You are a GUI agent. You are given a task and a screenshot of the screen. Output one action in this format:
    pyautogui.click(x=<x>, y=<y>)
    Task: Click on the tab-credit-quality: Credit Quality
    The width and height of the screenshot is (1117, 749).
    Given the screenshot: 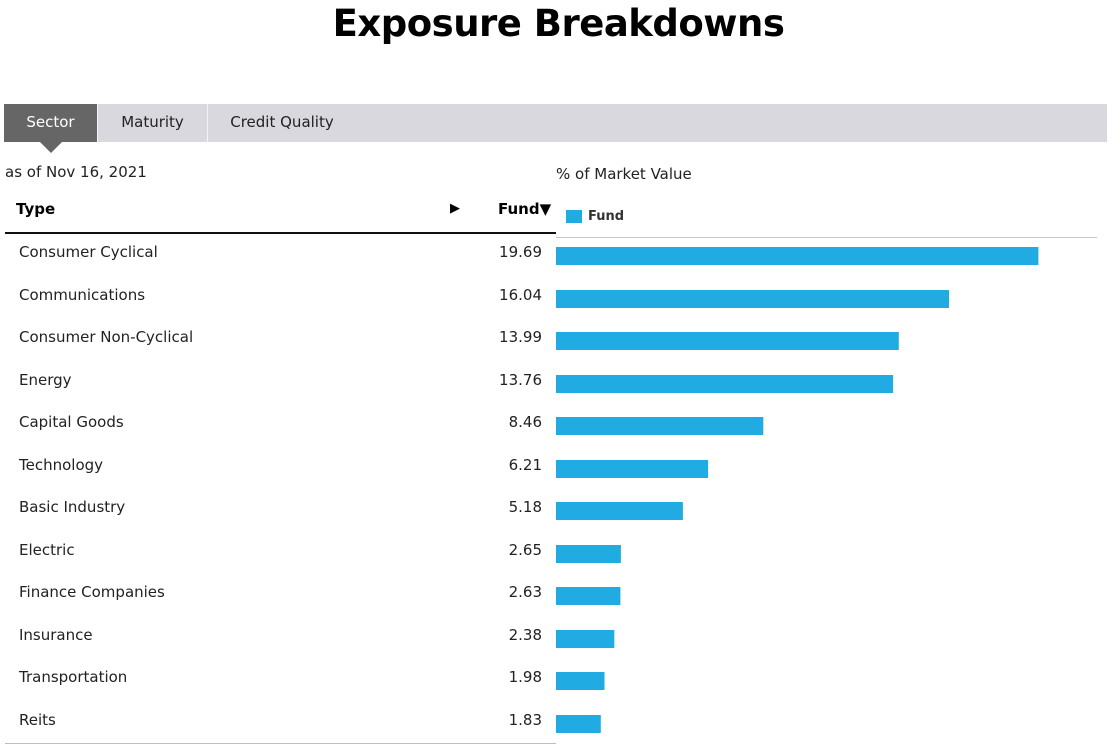 What is the action you would take?
    pyautogui.click(x=282, y=122)
    